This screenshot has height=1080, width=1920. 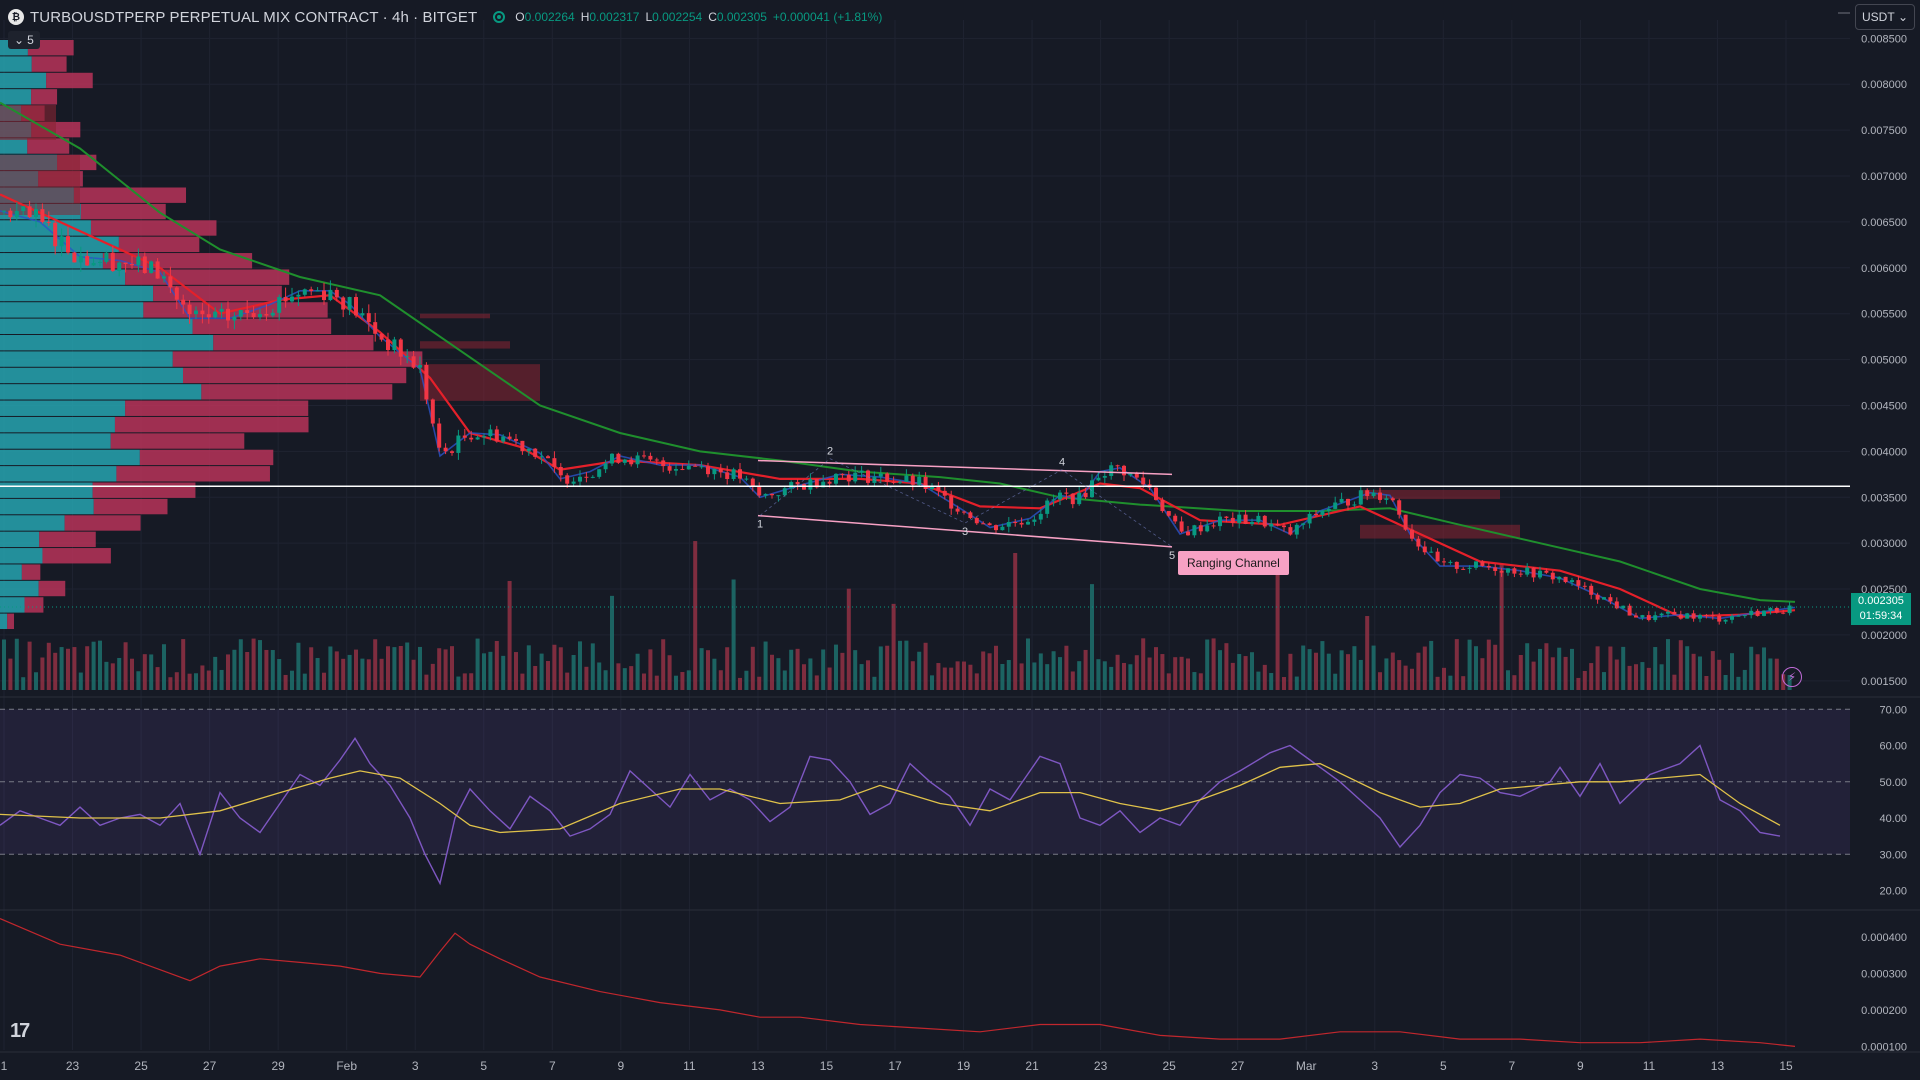 I want to click on ohlc-open: O0.002264, so click(x=545, y=17).